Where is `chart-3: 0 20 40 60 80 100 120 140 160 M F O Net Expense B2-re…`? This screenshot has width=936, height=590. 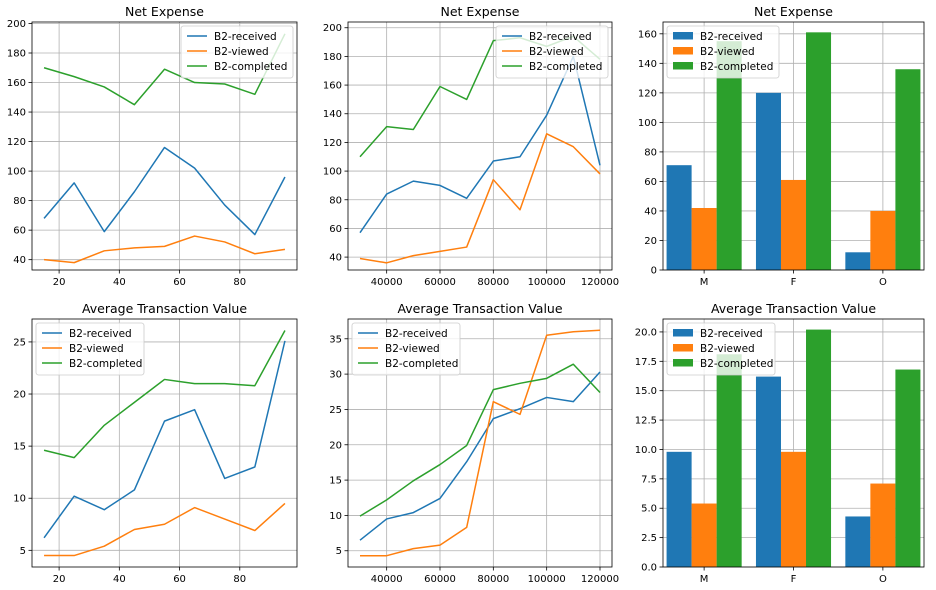
chart-3: 0 20 40 60 80 100 120 140 160 M F O Net Expense B2-re… is located at coordinates (781, 146).